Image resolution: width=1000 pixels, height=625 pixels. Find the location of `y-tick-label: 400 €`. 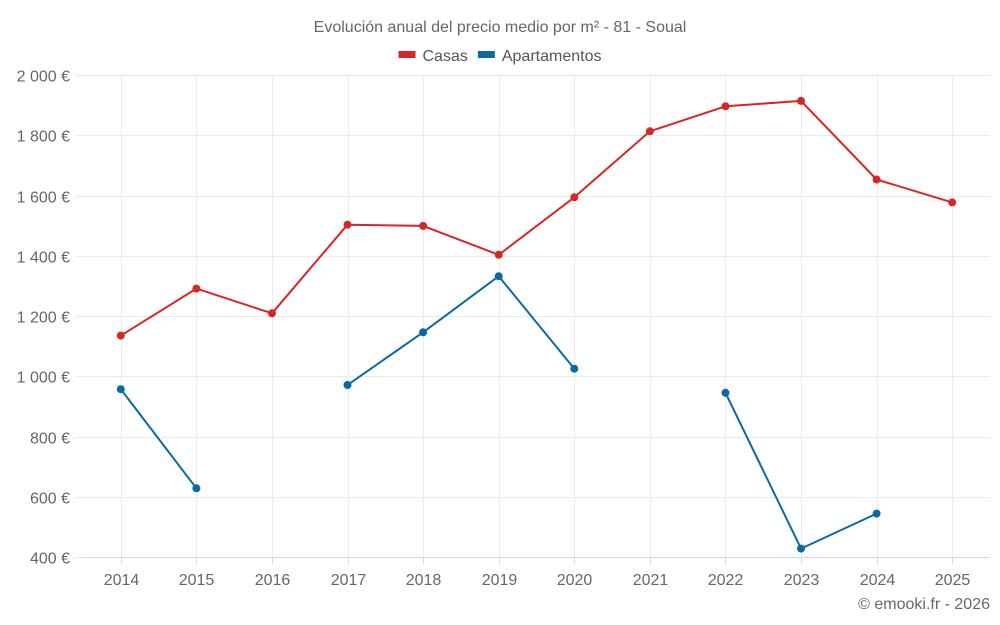

y-tick-label: 400 € is located at coordinates (50, 559).